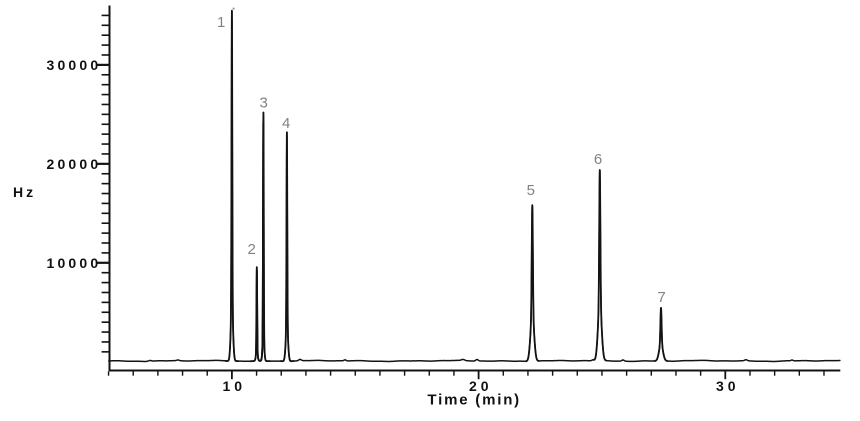  What do you see at coordinates (286, 123) in the screenshot?
I see `svg-text: 4` at bounding box center [286, 123].